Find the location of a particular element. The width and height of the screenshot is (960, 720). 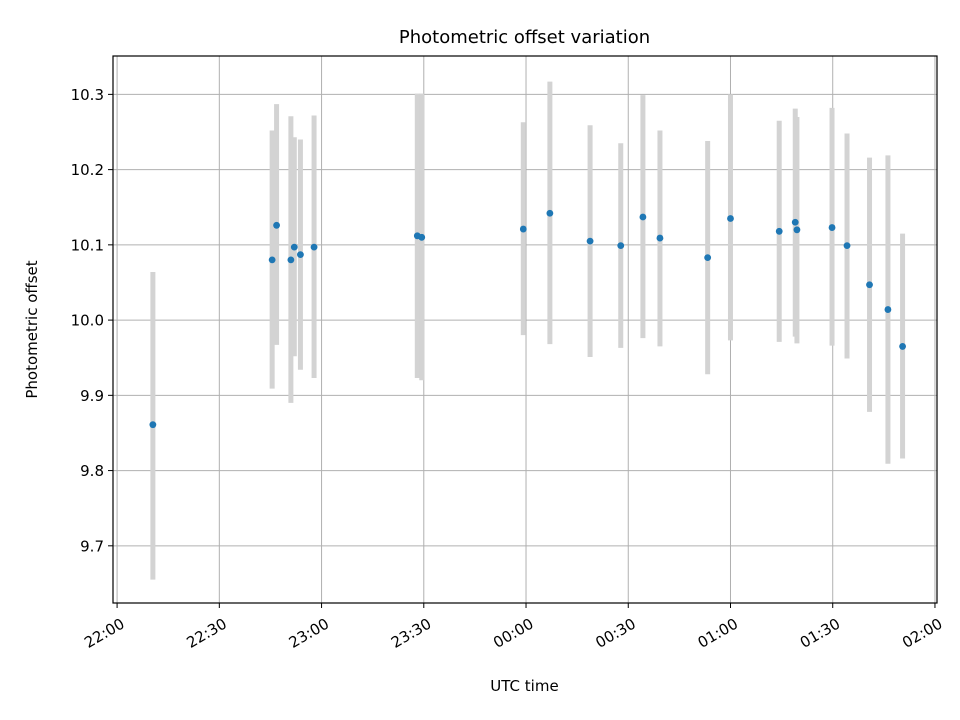

y-axis-ticks: 9.7 9.8 9.9 10.0 10.1 10.2 10.3 is located at coordinates (92, 320).